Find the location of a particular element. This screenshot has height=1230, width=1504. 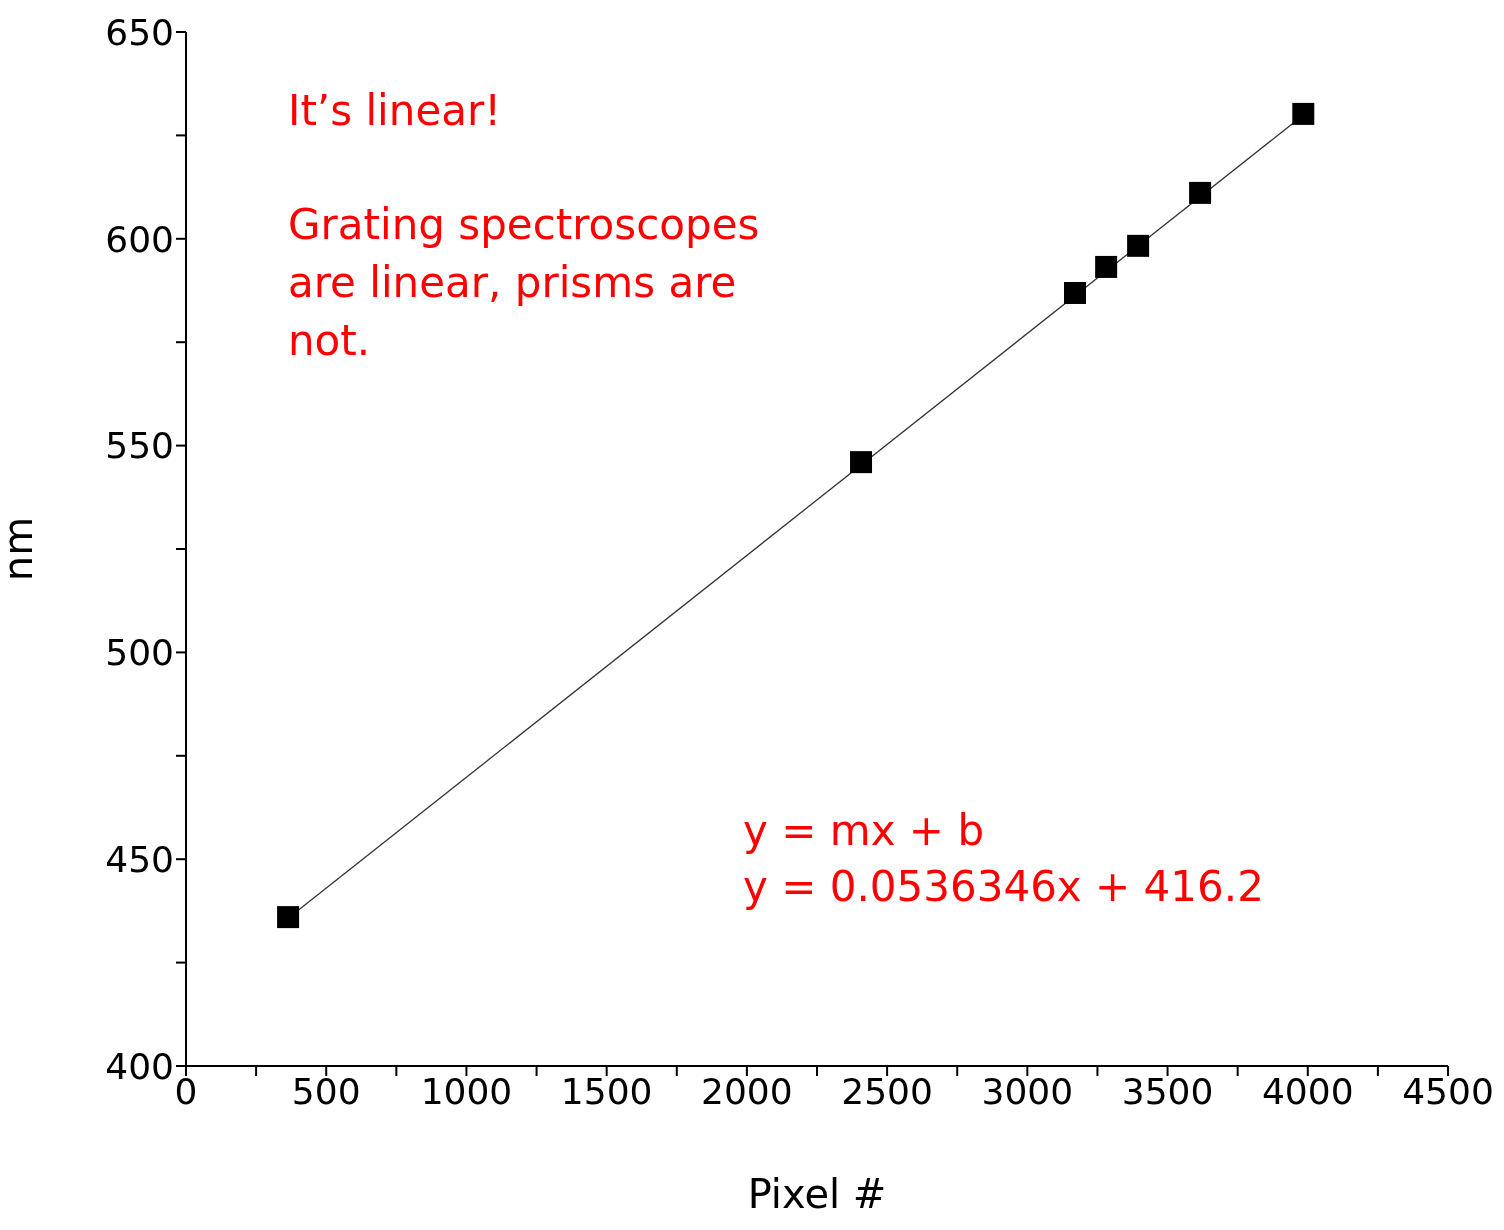

x-tick-label: 2000 is located at coordinates (747, 1091).